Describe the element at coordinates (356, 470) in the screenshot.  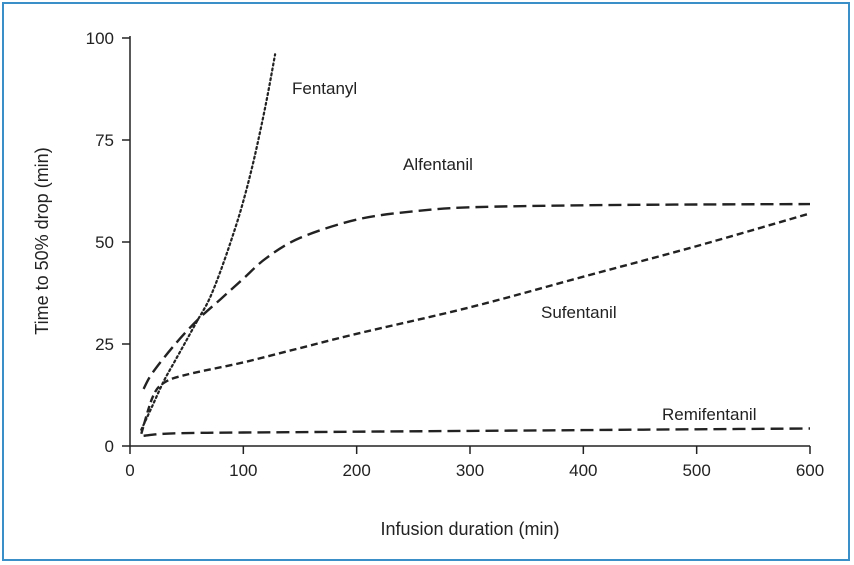
I see `x-tick-label: 200` at that location.